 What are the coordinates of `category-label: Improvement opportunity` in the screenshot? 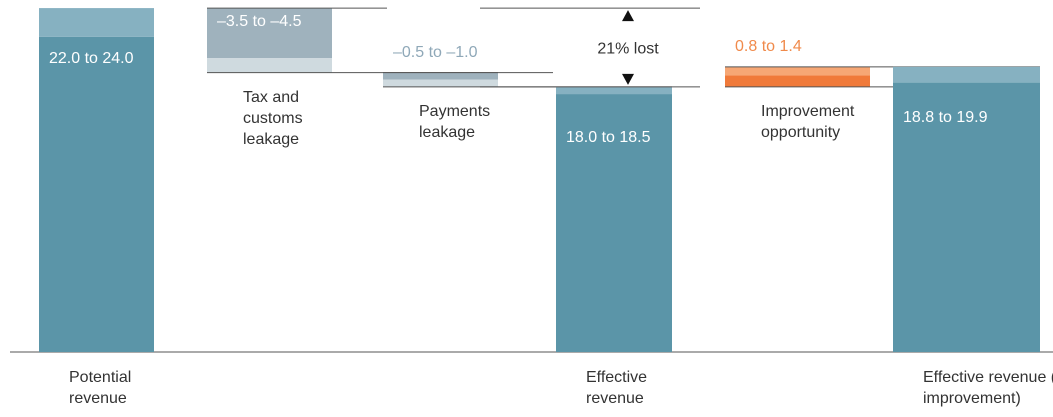 It's located at (808, 121).